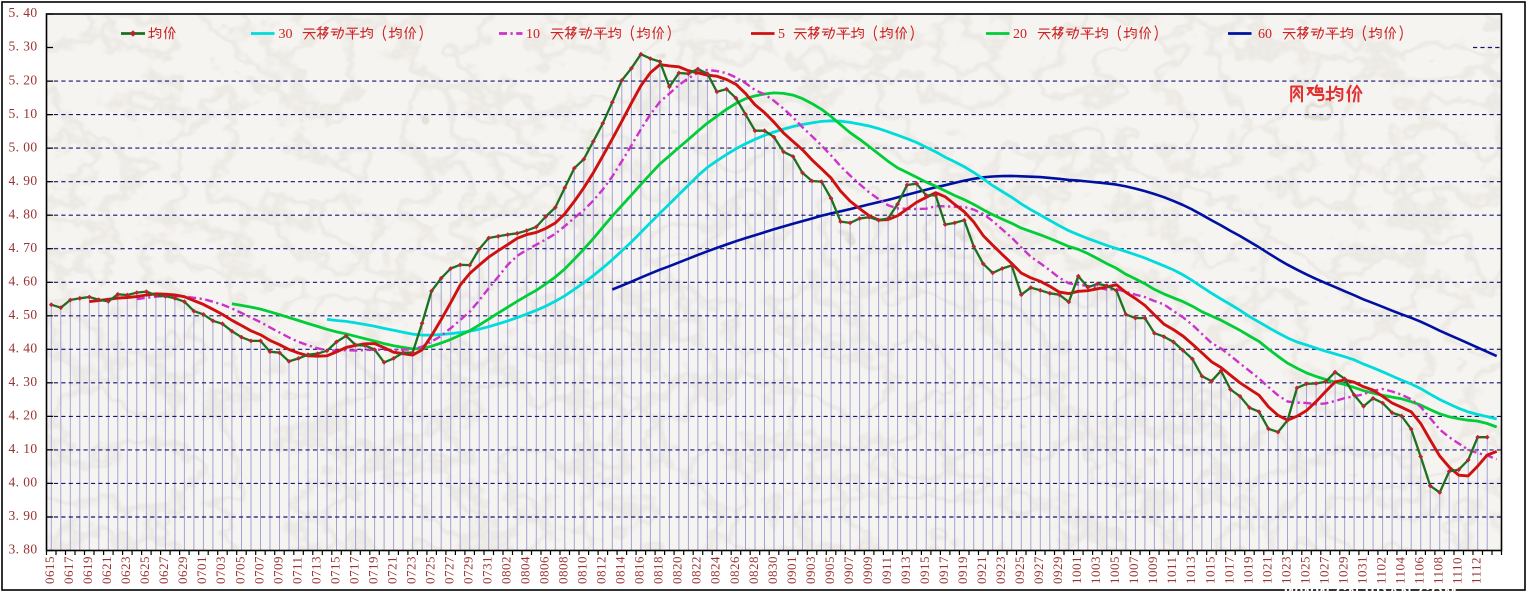 The width and height of the screenshot is (1533, 616). I want to click on svg-text: 4. 40, so click(23, 348).